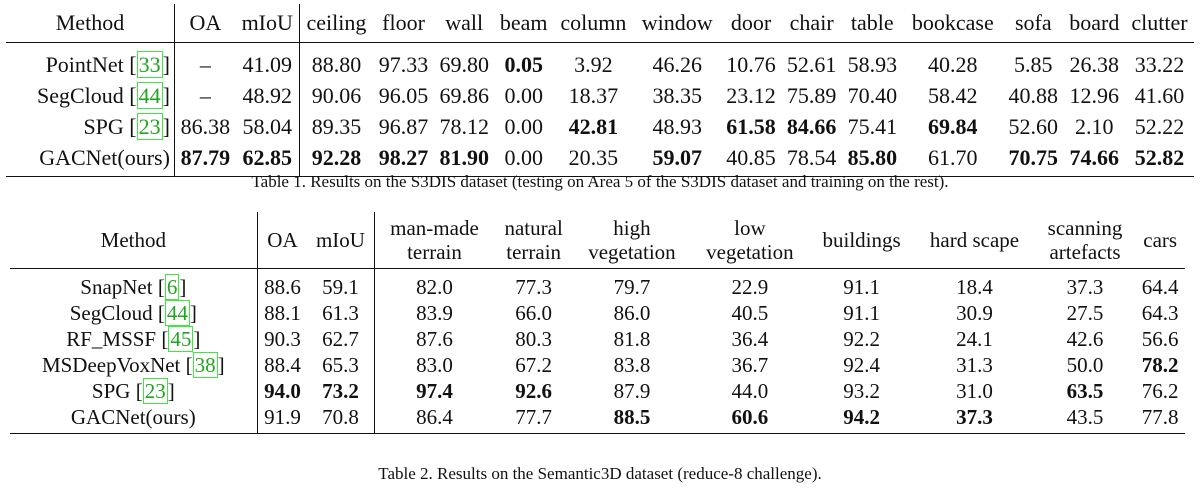 The height and width of the screenshot is (495, 1200). What do you see at coordinates (974, 390) in the screenshot?
I see `value-cell: 31.0` at bounding box center [974, 390].